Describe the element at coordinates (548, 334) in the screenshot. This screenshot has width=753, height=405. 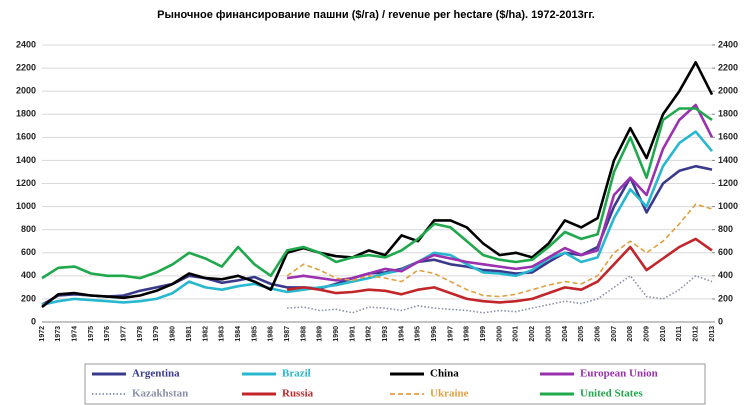
I see `x-tick-label: 2003` at that location.